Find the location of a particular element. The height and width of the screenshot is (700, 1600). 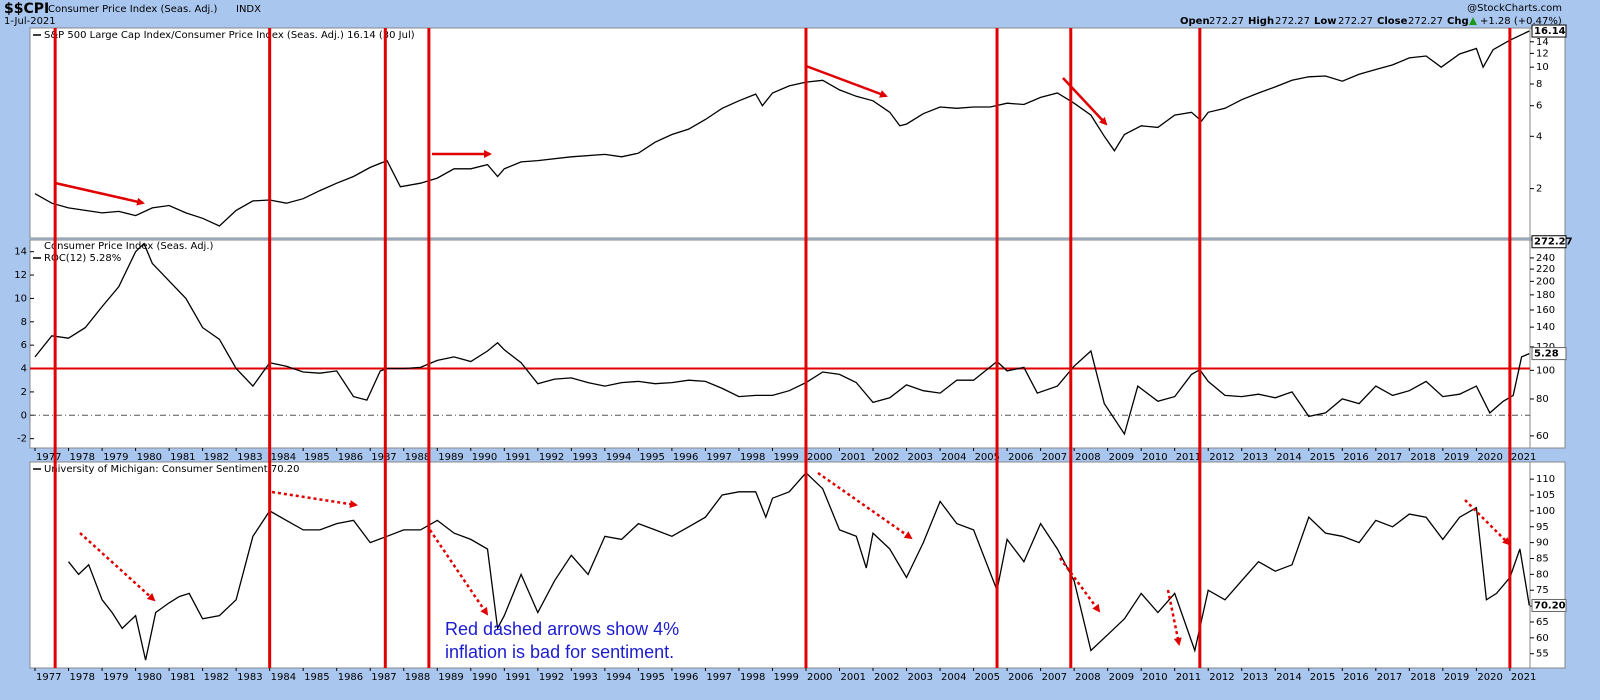

y-tick-label: 2 is located at coordinates (1539, 189).